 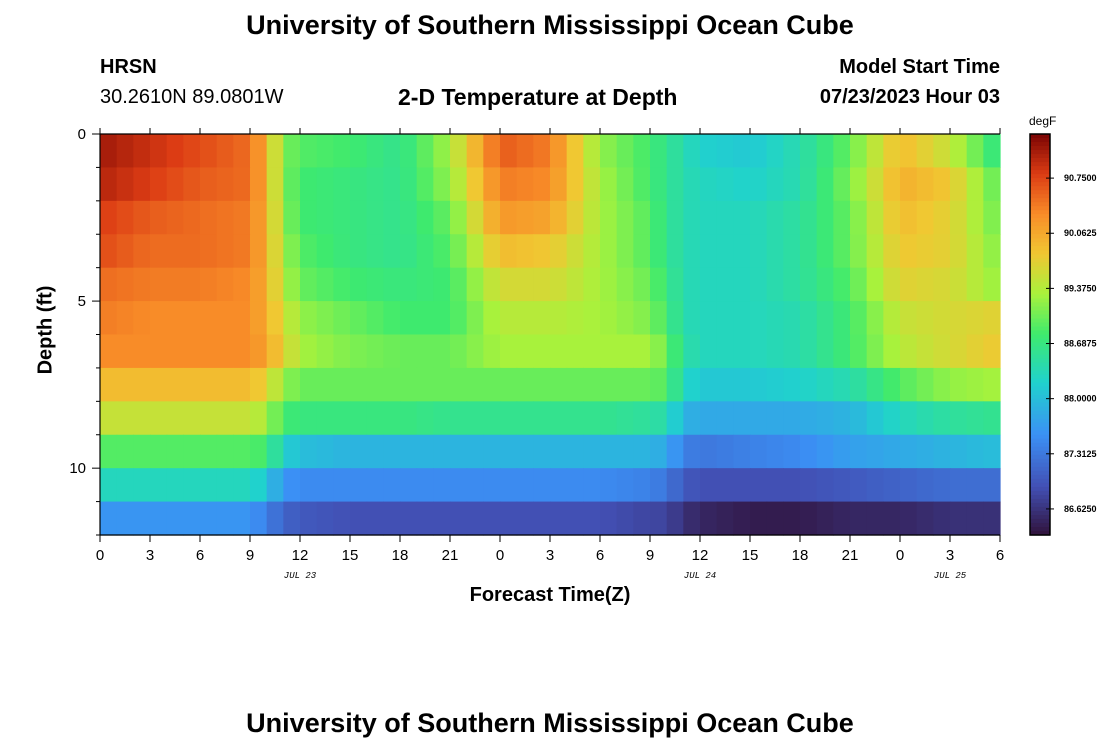 I want to click on x-tick-label: 12, so click(x=300, y=555).